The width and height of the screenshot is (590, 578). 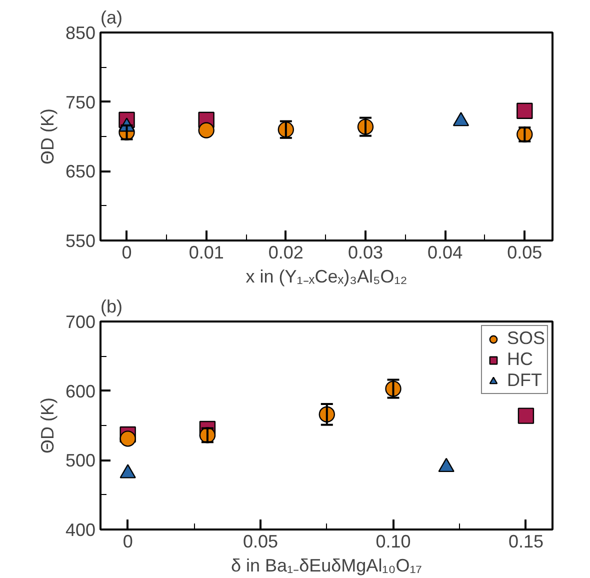 I want to click on x-tick-label: 0.04, so click(x=445, y=252).